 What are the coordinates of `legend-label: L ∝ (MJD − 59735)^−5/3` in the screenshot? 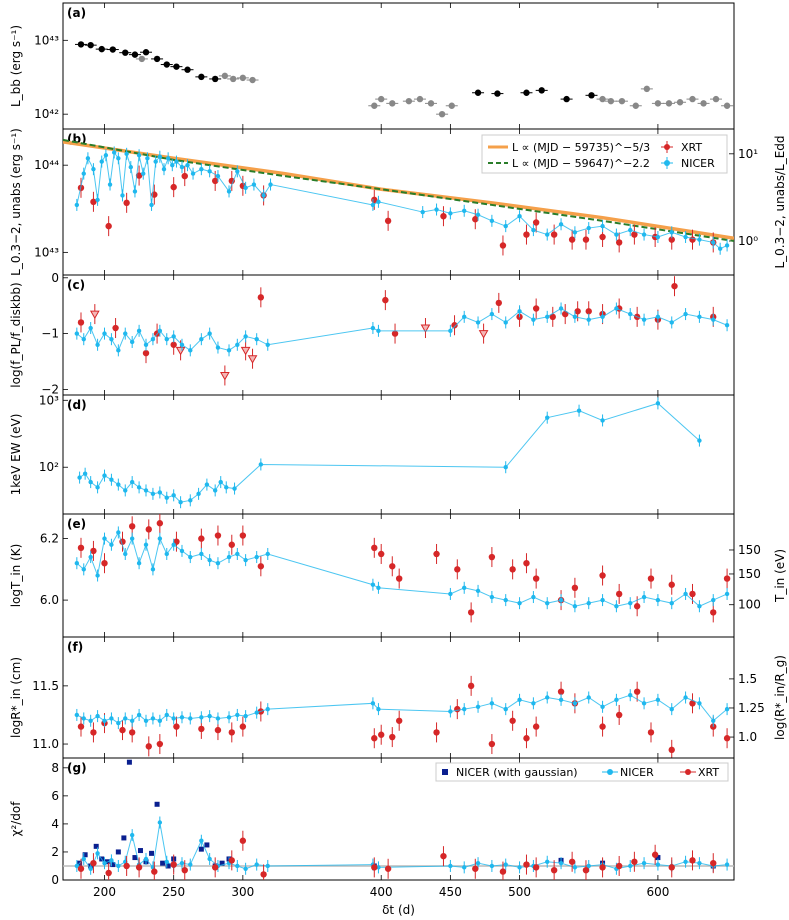 It's located at (581, 147).